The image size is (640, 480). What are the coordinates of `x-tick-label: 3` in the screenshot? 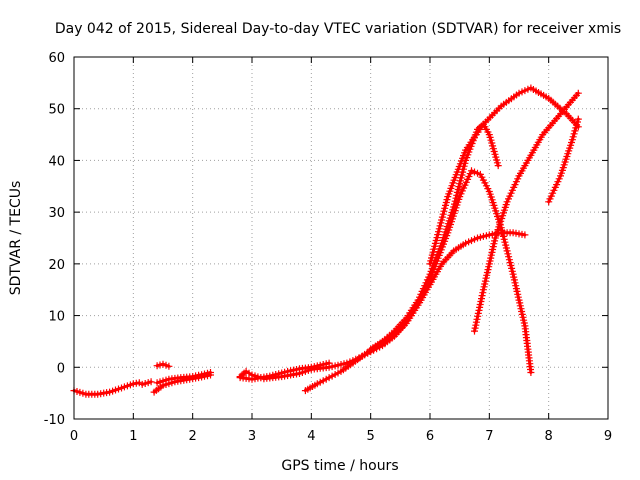 It's located at (252, 436).